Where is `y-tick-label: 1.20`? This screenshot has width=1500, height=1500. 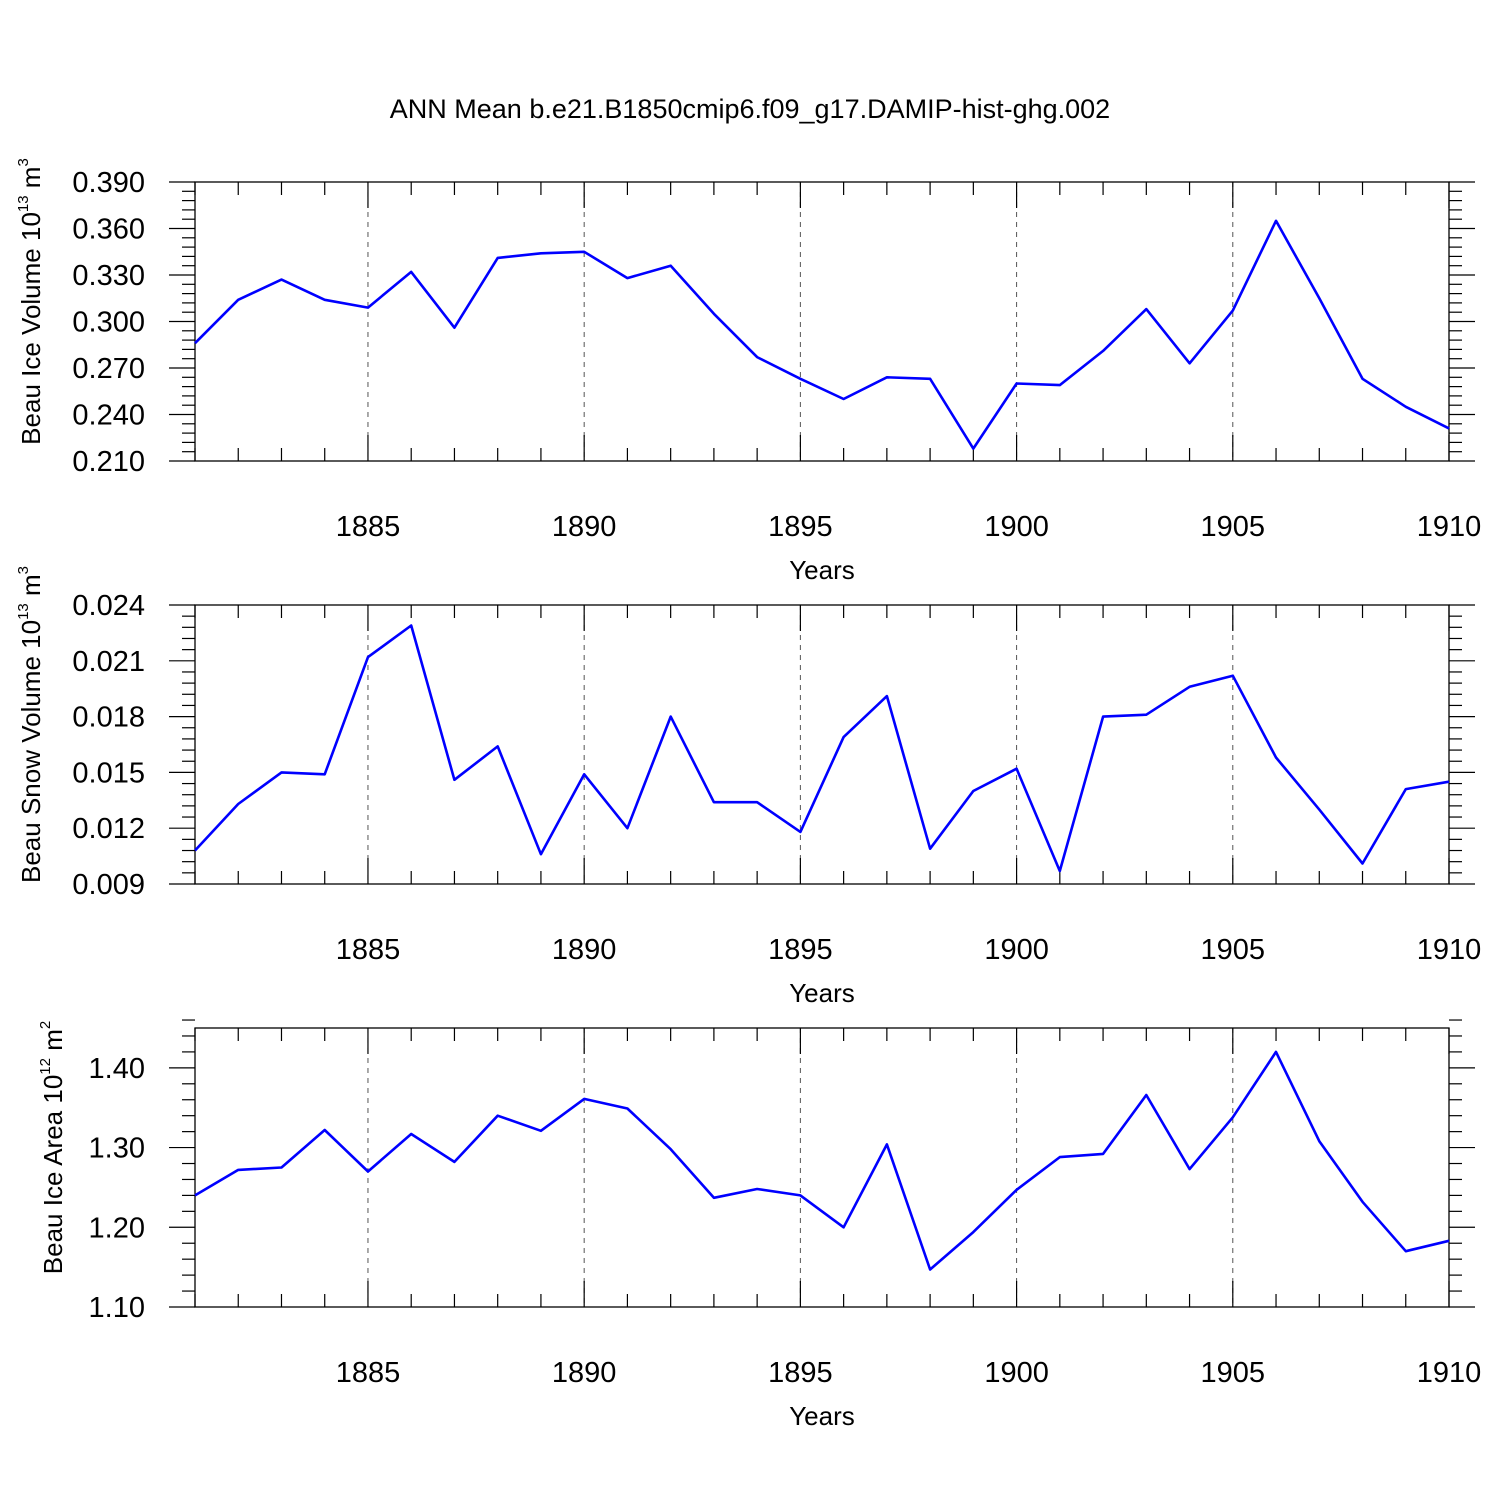 y-tick-label: 1.20 is located at coordinates (117, 1228).